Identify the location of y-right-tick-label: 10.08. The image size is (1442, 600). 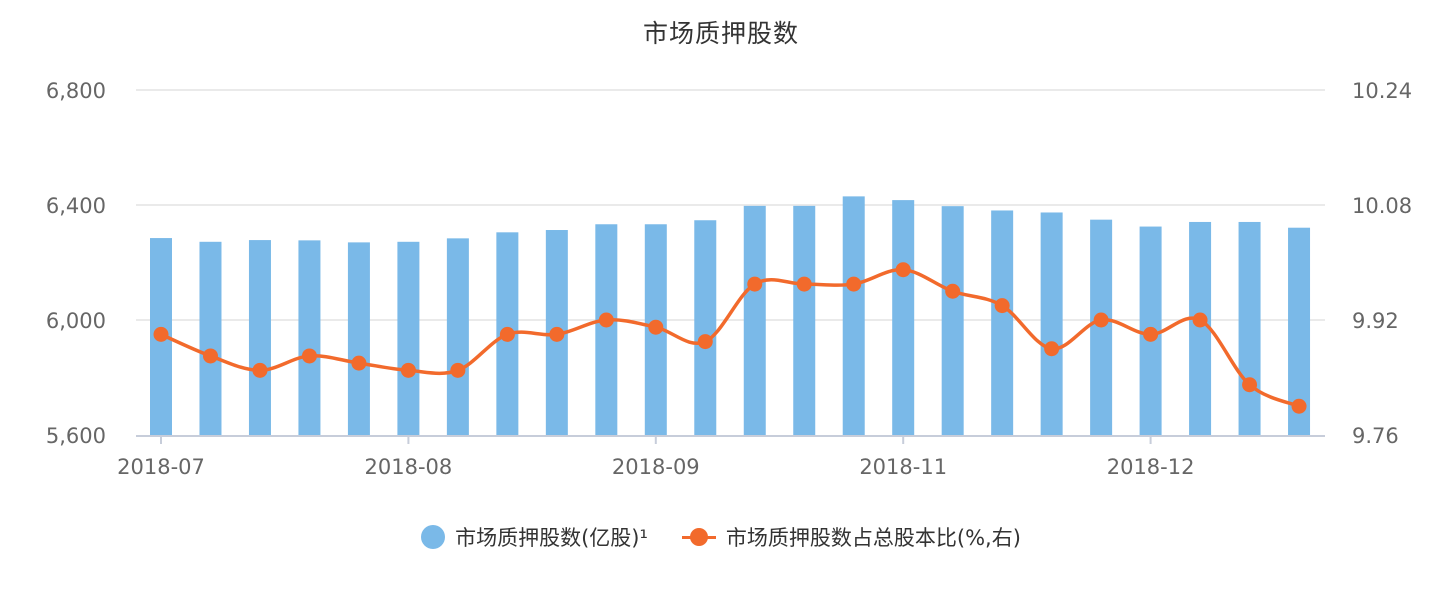
(1382, 206).